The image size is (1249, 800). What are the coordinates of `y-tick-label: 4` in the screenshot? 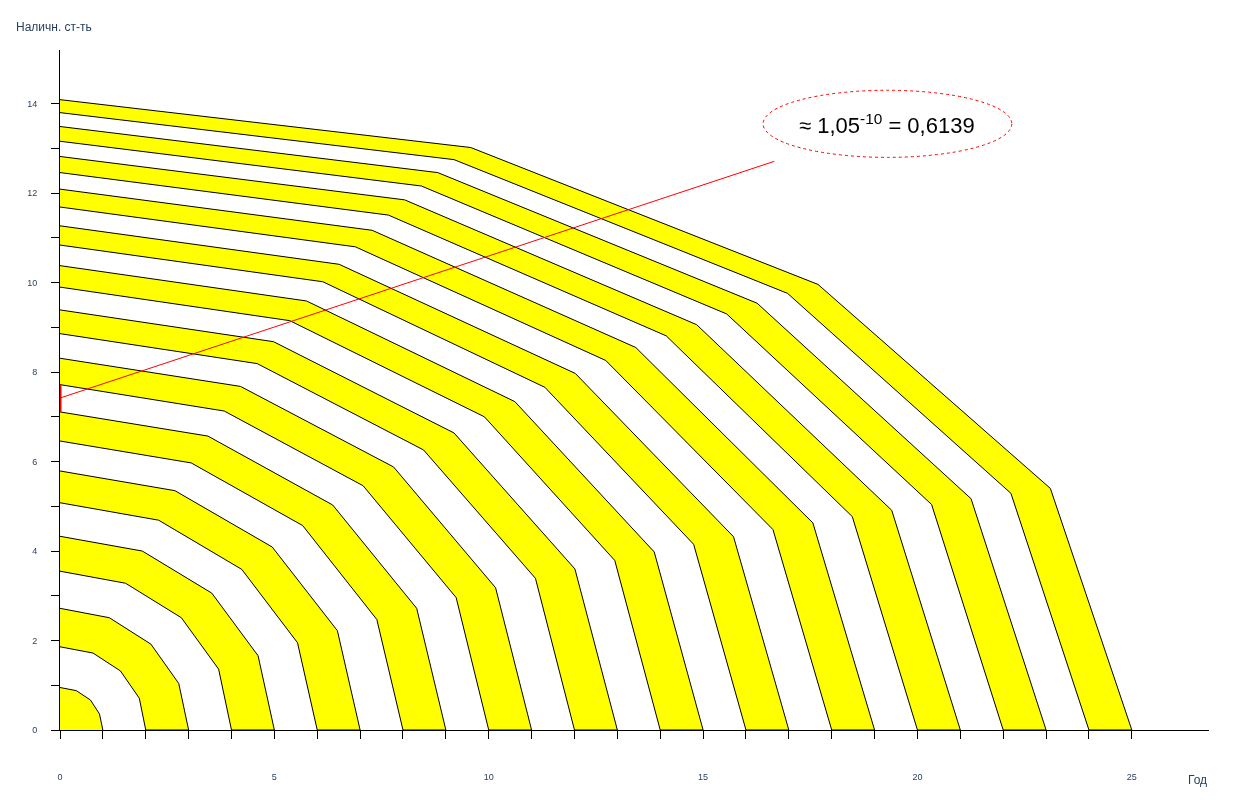 It's located at (35, 551).